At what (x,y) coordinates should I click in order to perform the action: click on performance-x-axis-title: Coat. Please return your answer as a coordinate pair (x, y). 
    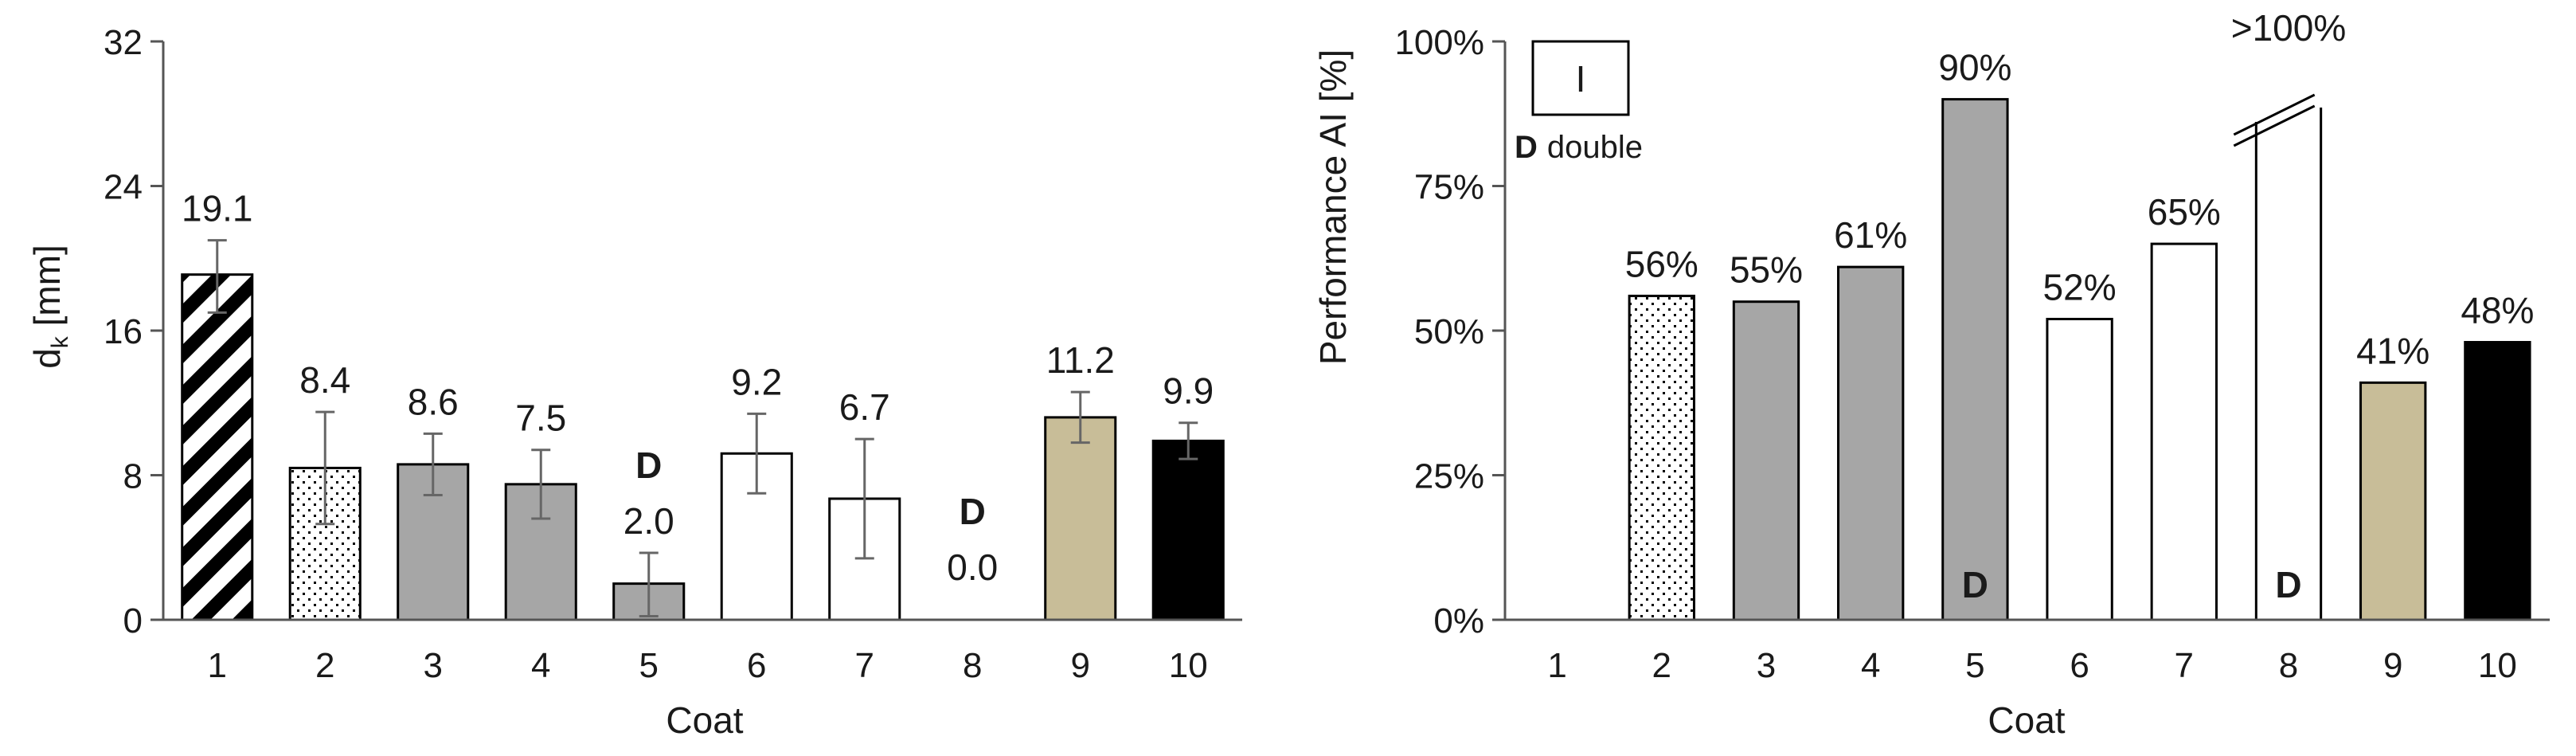
    Looking at the image, I should click on (2027, 720).